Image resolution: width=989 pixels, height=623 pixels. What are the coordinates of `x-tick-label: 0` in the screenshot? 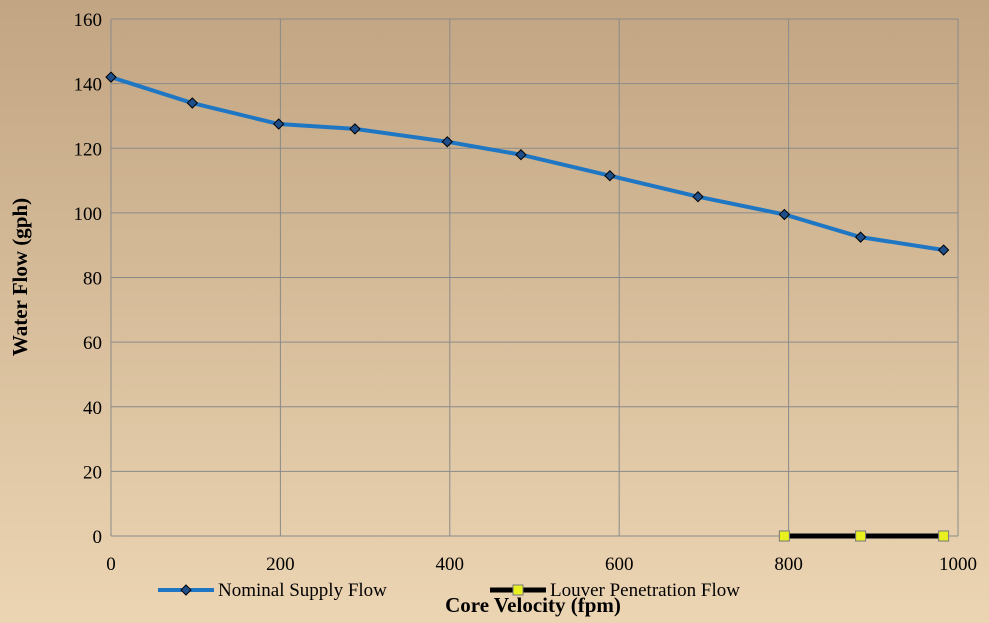 It's located at (111, 564).